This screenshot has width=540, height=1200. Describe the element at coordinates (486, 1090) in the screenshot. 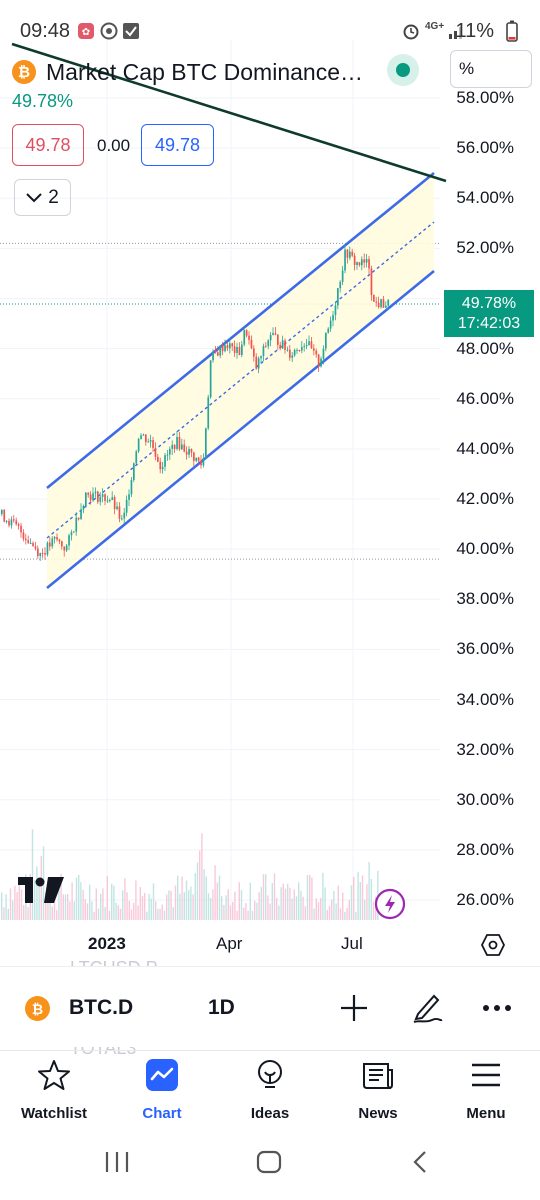

I see `nav-menu: Menu` at that location.